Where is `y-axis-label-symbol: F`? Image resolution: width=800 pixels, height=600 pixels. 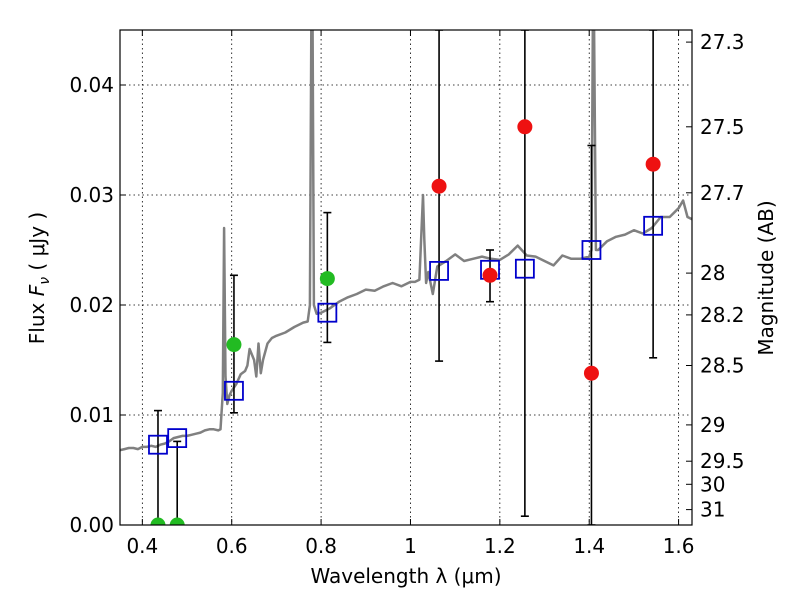 y-axis-label-symbol: F is located at coordinates (37, 290).